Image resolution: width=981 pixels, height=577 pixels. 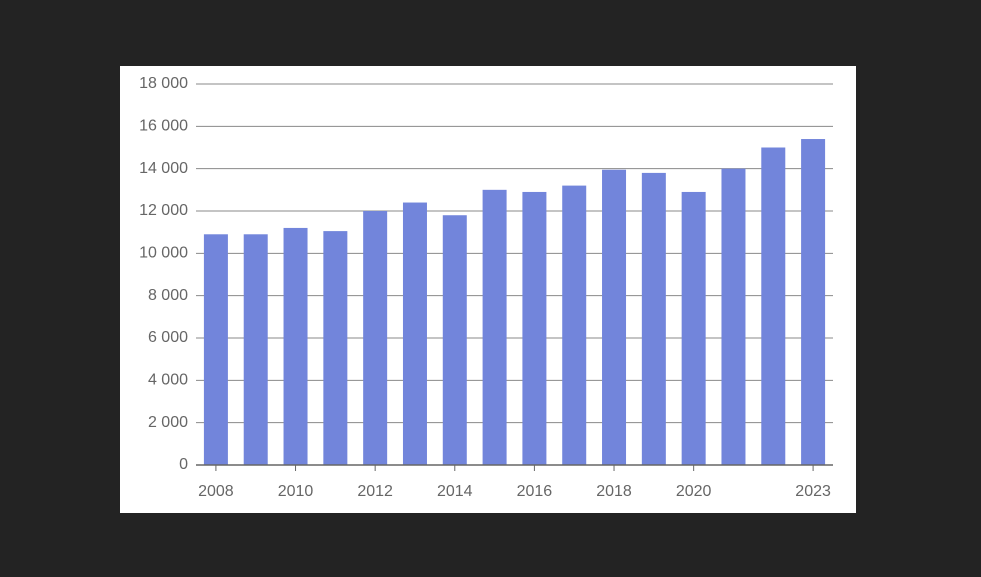 What do you see at coordinates (163, 126) in the screenshot?
I see `y-tick-label: 16 000` at bounding box center [163, 126].